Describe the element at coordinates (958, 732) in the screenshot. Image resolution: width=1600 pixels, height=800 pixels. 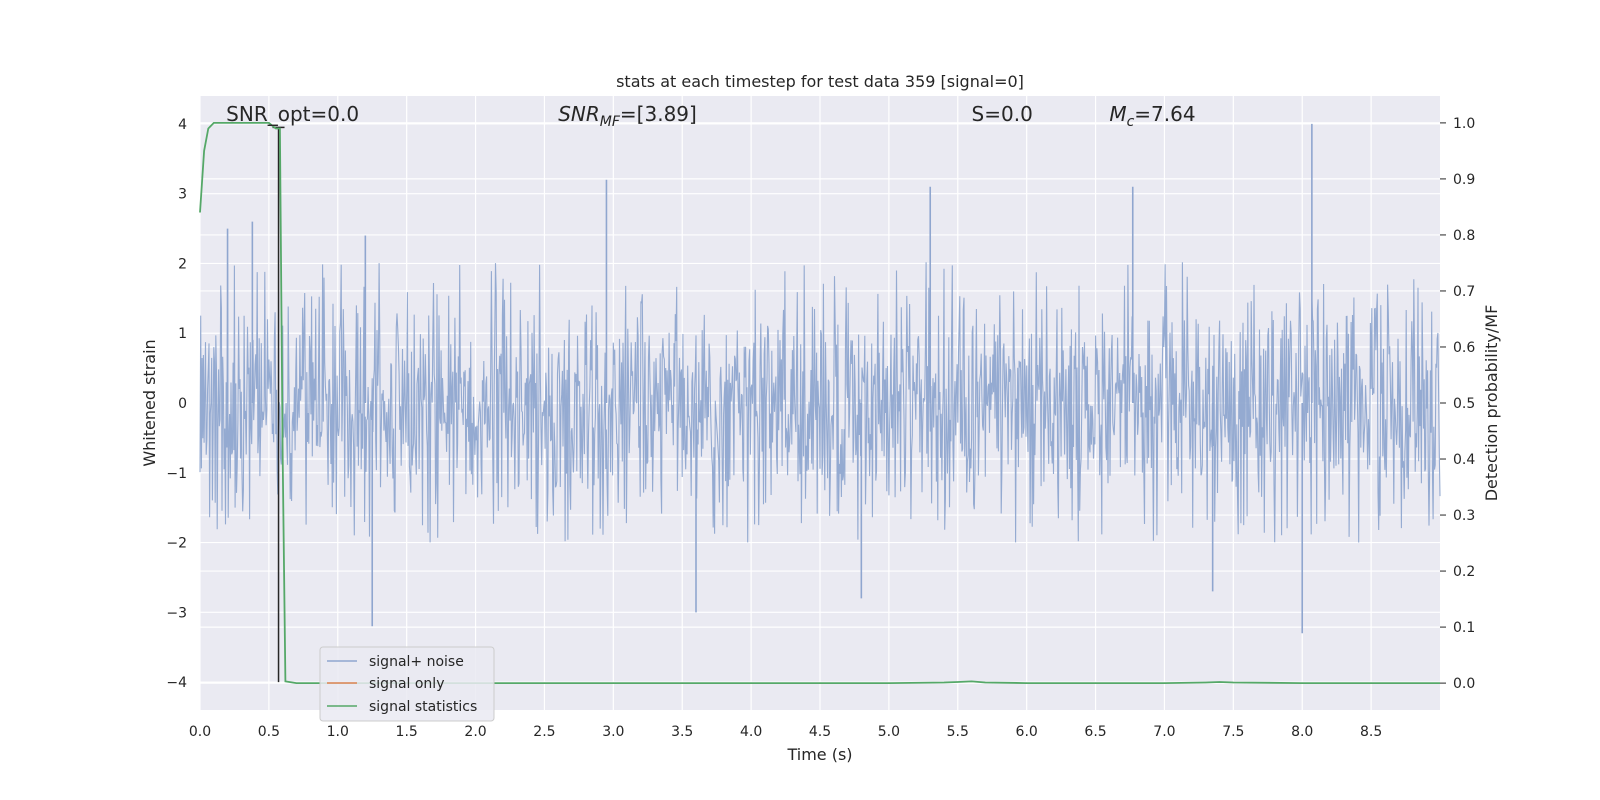
I see `x-tick-label: 5.5` at that location.